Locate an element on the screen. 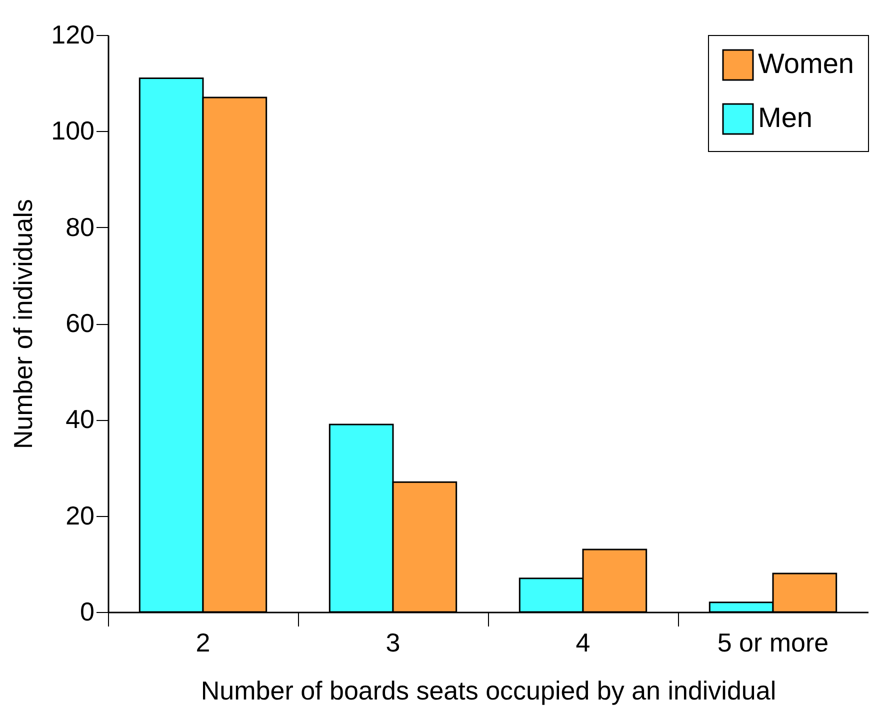 The image size is (891, 713). x-tick-label: 5 or more is located at coordinates (773, 643).